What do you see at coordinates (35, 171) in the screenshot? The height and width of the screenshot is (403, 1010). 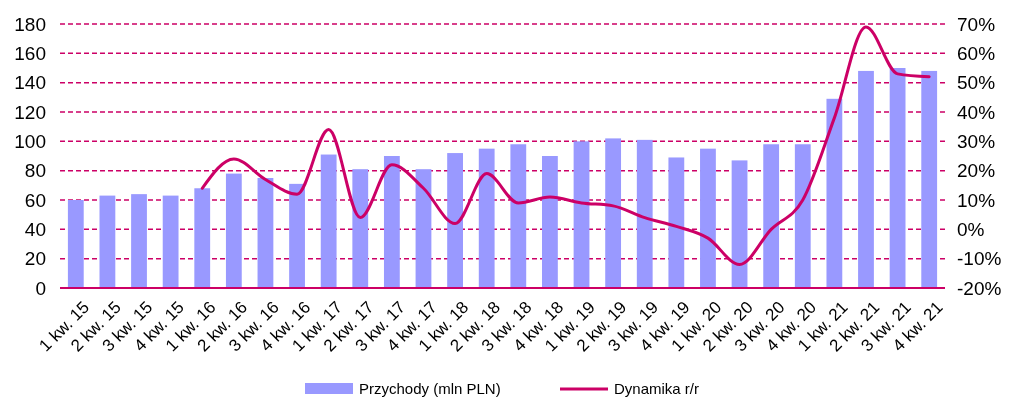 I see `y-tick-label: 80` at bounding box center [35, 171].